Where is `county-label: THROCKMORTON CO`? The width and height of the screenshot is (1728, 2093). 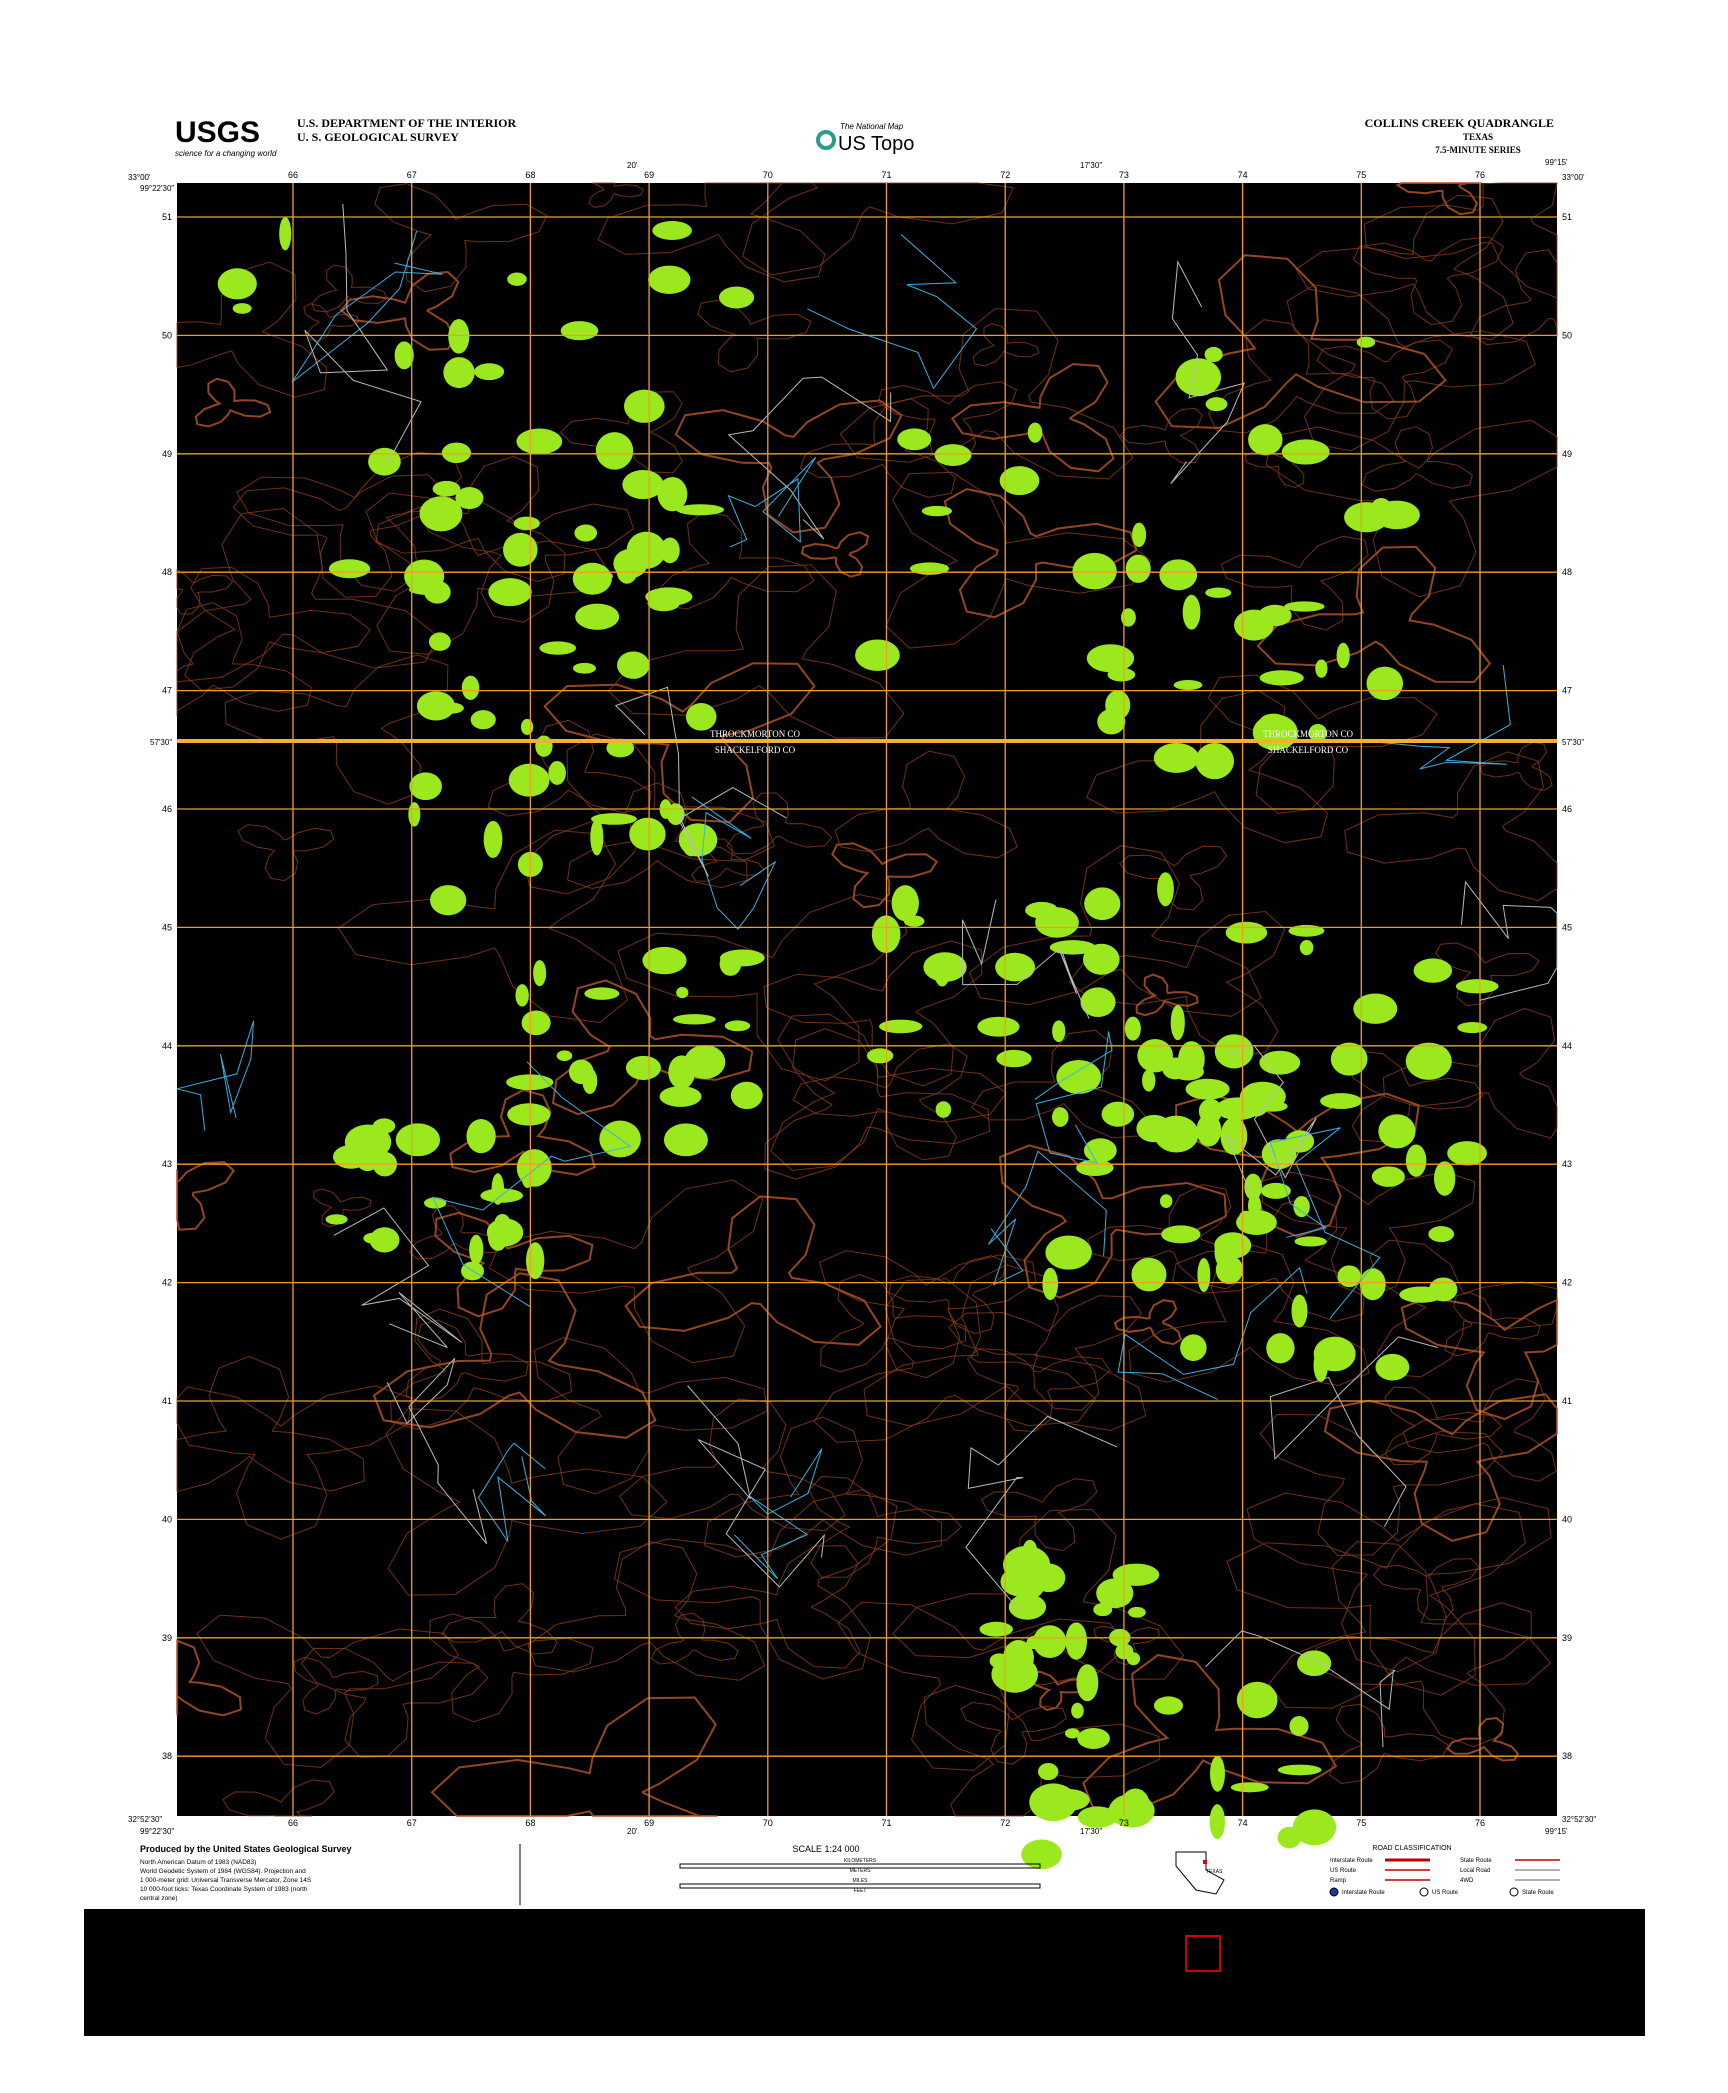 county-label: THROCKMORTON CO is located at coordinates (1308, 734).